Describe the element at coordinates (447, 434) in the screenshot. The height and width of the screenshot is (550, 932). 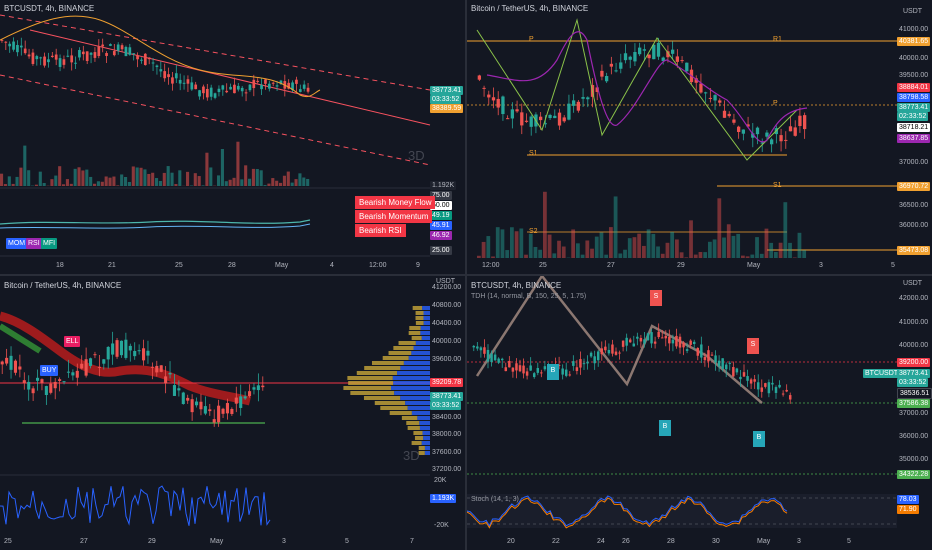
I see `y-tick: 38000.00` at that location.